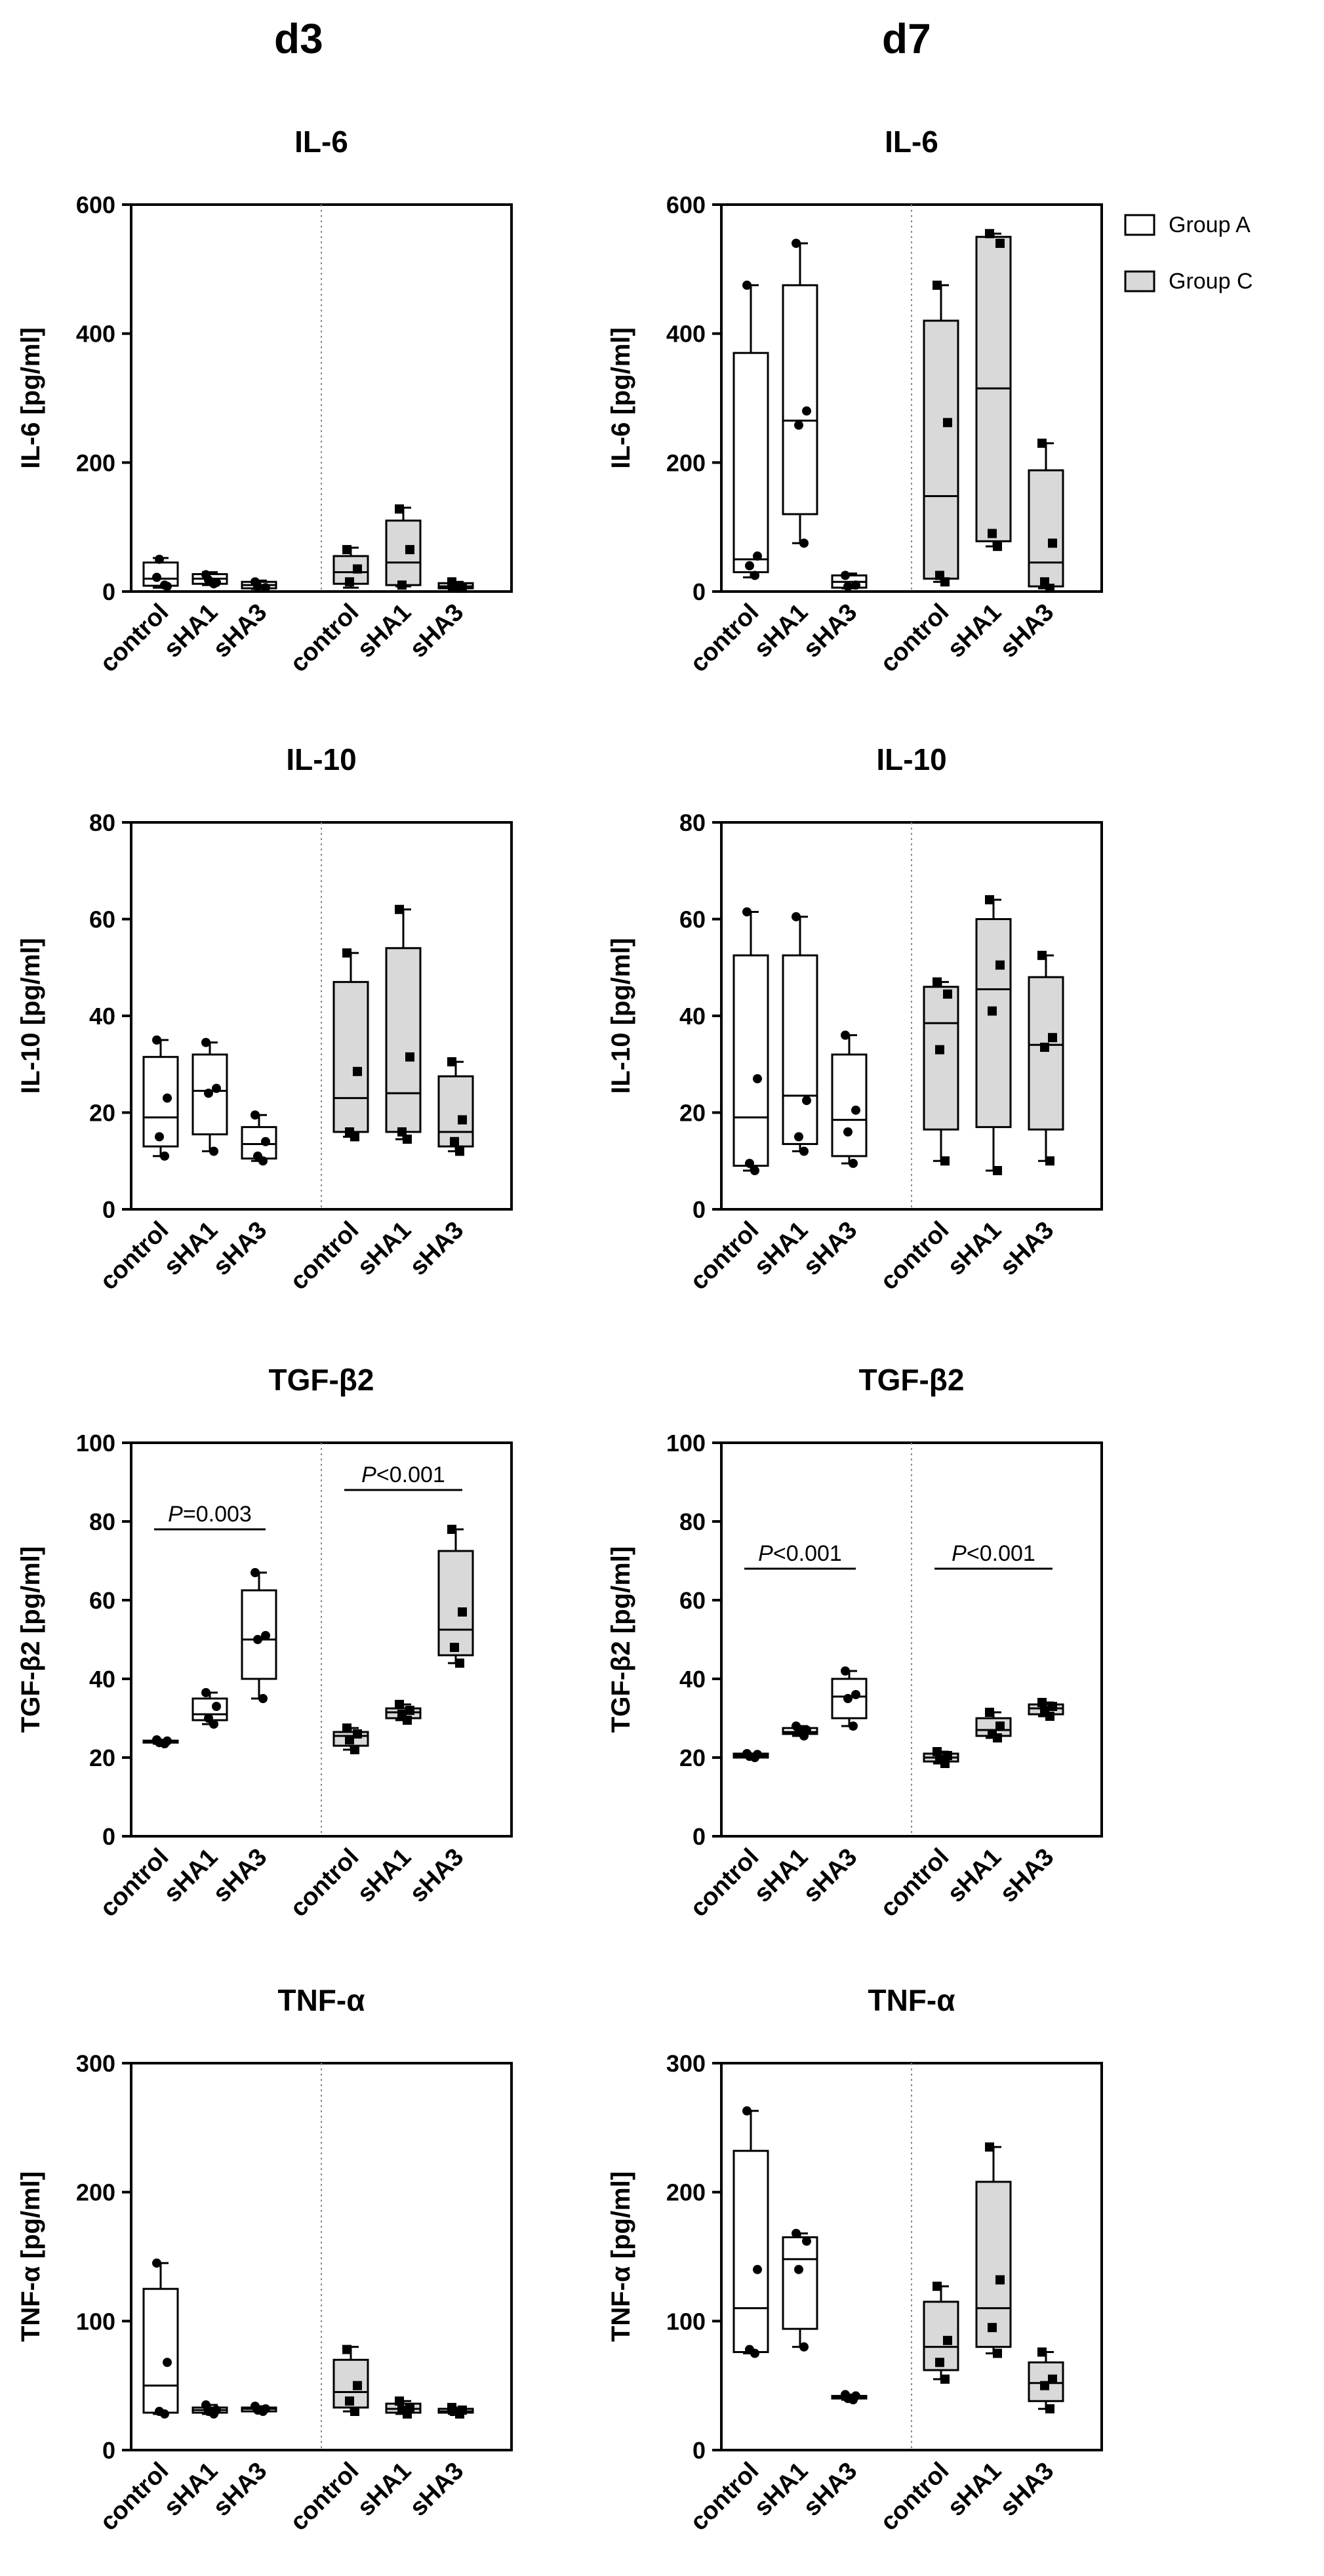 This screenshot has width=1324, height=2576. Describe the element at coordinates (321, 2000) in the screenshot. I see `chart-title: TNF-α` at that location.